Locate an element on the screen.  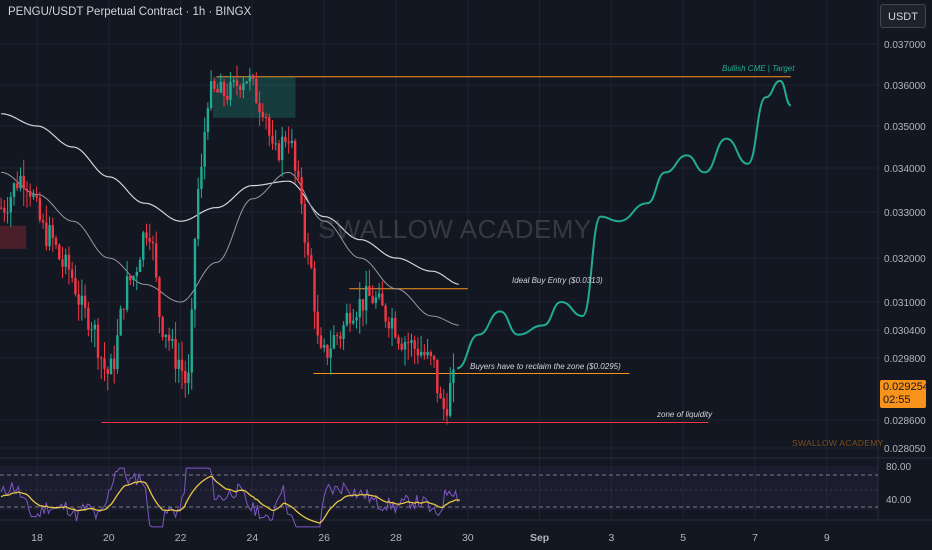
price-tick-label: 0.035000 is located at coordinates (905, 127).